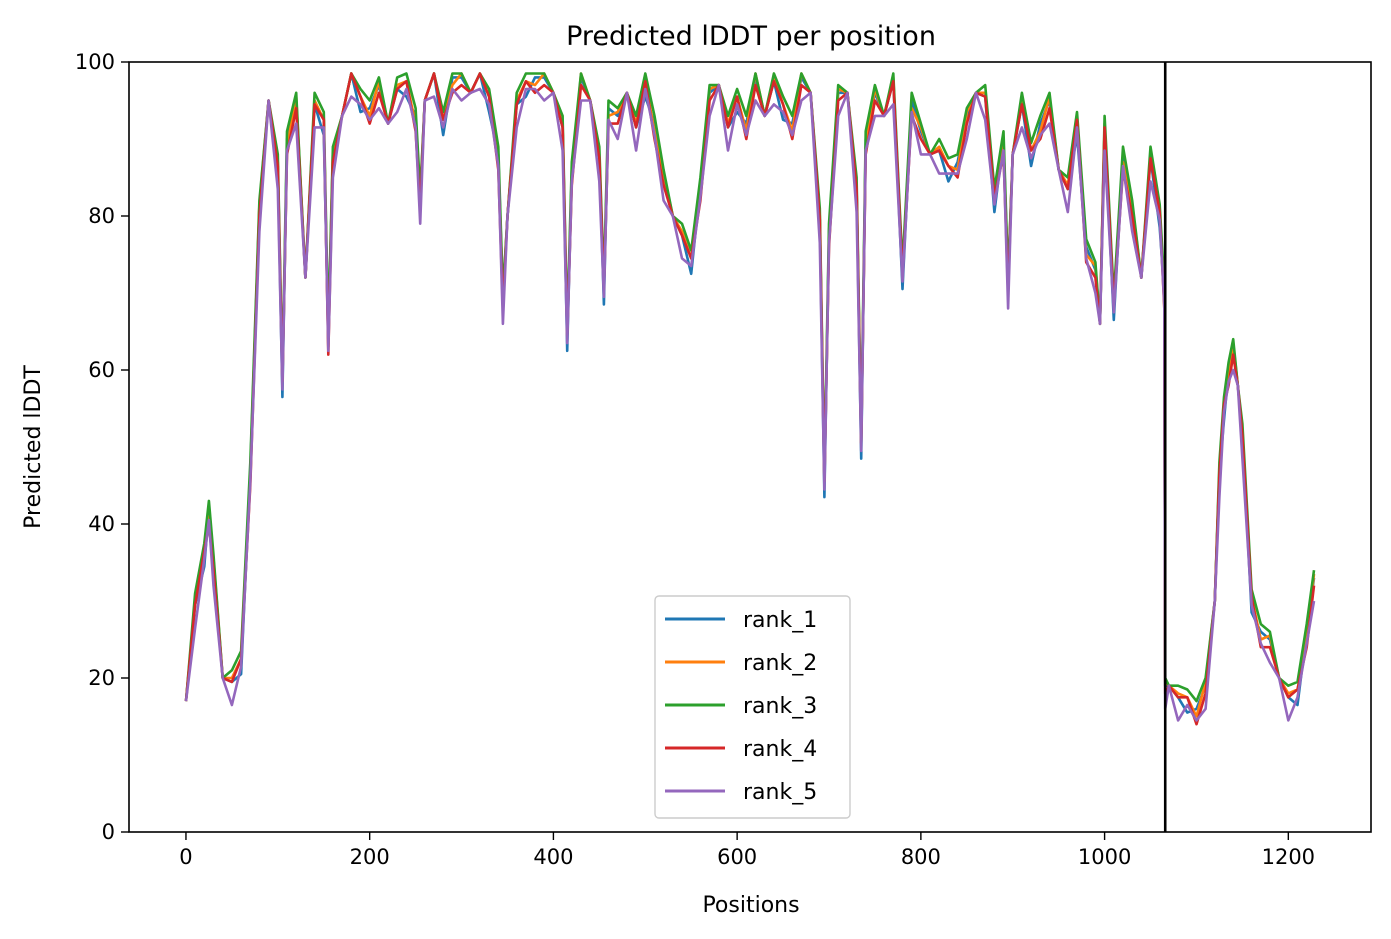 The width and height of the screenshot is (1391, 939). What do you see at coordinates (101, 524) in the screenshot?
I see `y-tick-label: 40` at bounding box center [101, 524].